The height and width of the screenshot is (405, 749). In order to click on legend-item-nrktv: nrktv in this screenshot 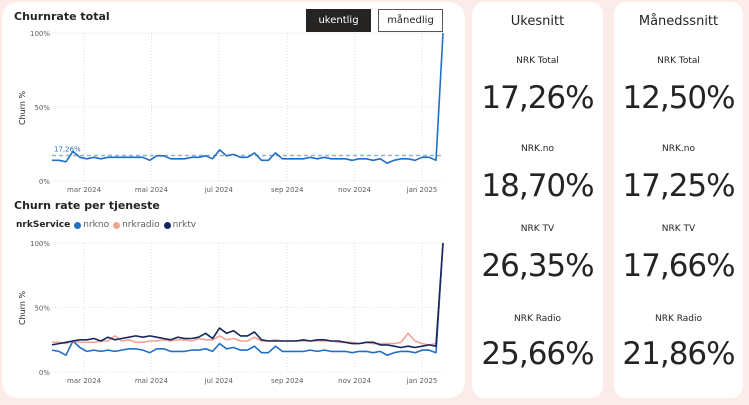, I will do `click(180, 225)`.